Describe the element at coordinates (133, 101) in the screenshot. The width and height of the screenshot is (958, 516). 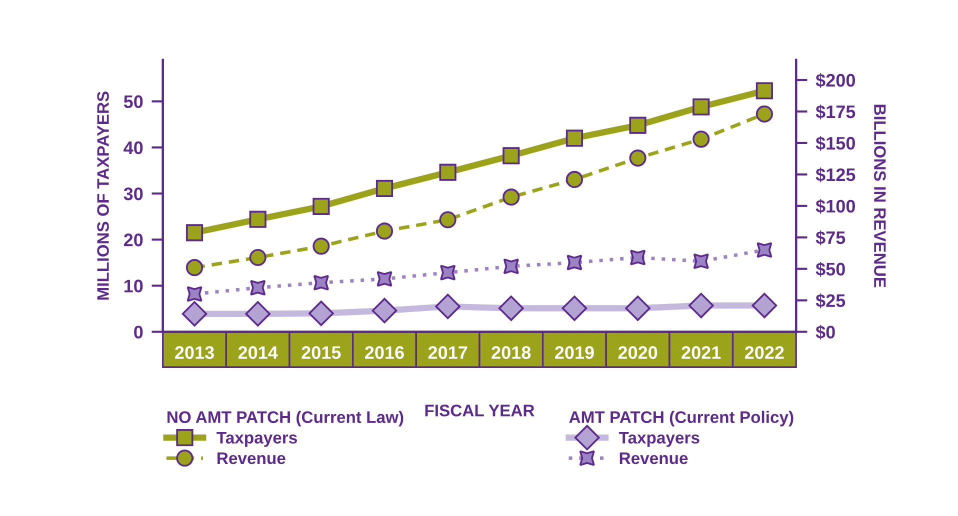
I see `y-tick-label: 50` at that location.